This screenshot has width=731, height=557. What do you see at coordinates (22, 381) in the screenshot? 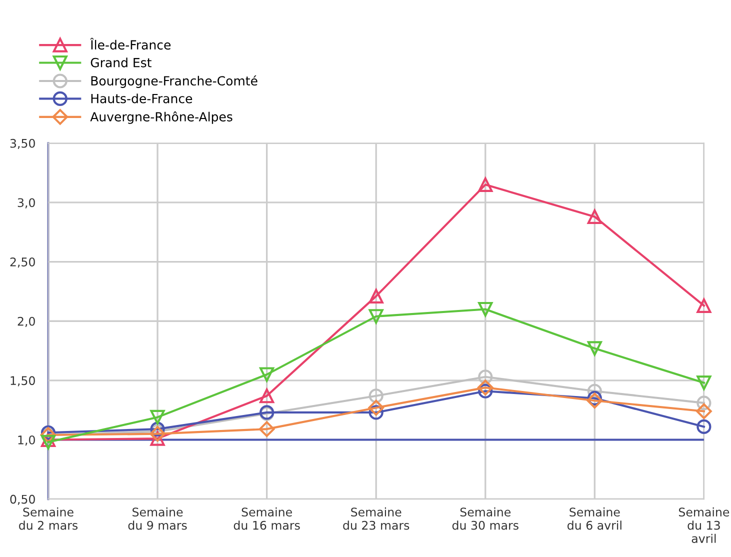
I see `y-tick-label: 1,50` at bounding box center [22, 381].